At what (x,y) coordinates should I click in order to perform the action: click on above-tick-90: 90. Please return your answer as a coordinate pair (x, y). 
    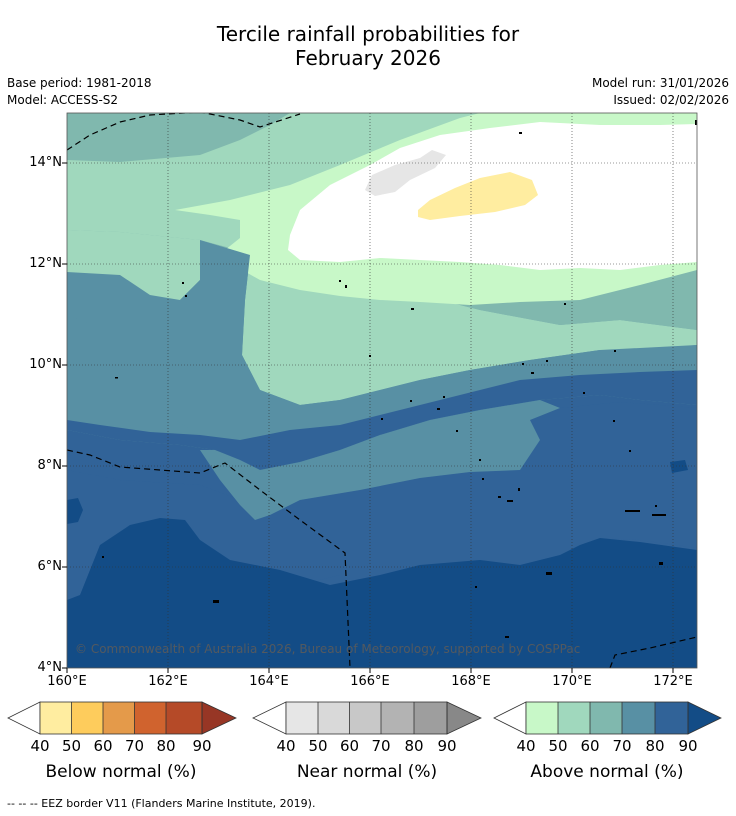
    Looking at the image, I should click on (688, 746).